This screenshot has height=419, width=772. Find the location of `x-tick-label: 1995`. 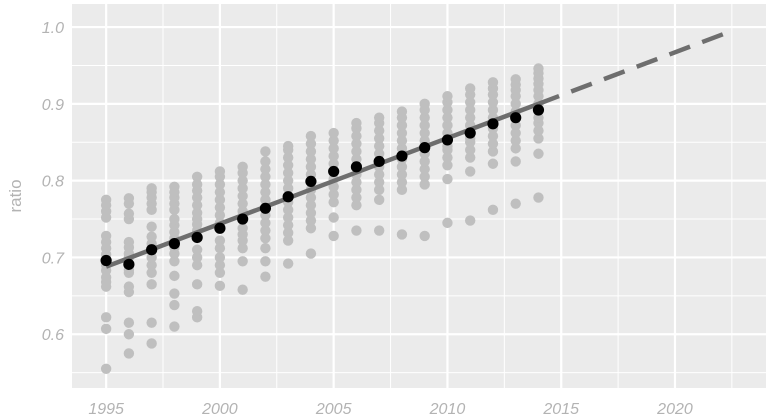

x-tick-label: 1995 is located at coordinates (106, 409).